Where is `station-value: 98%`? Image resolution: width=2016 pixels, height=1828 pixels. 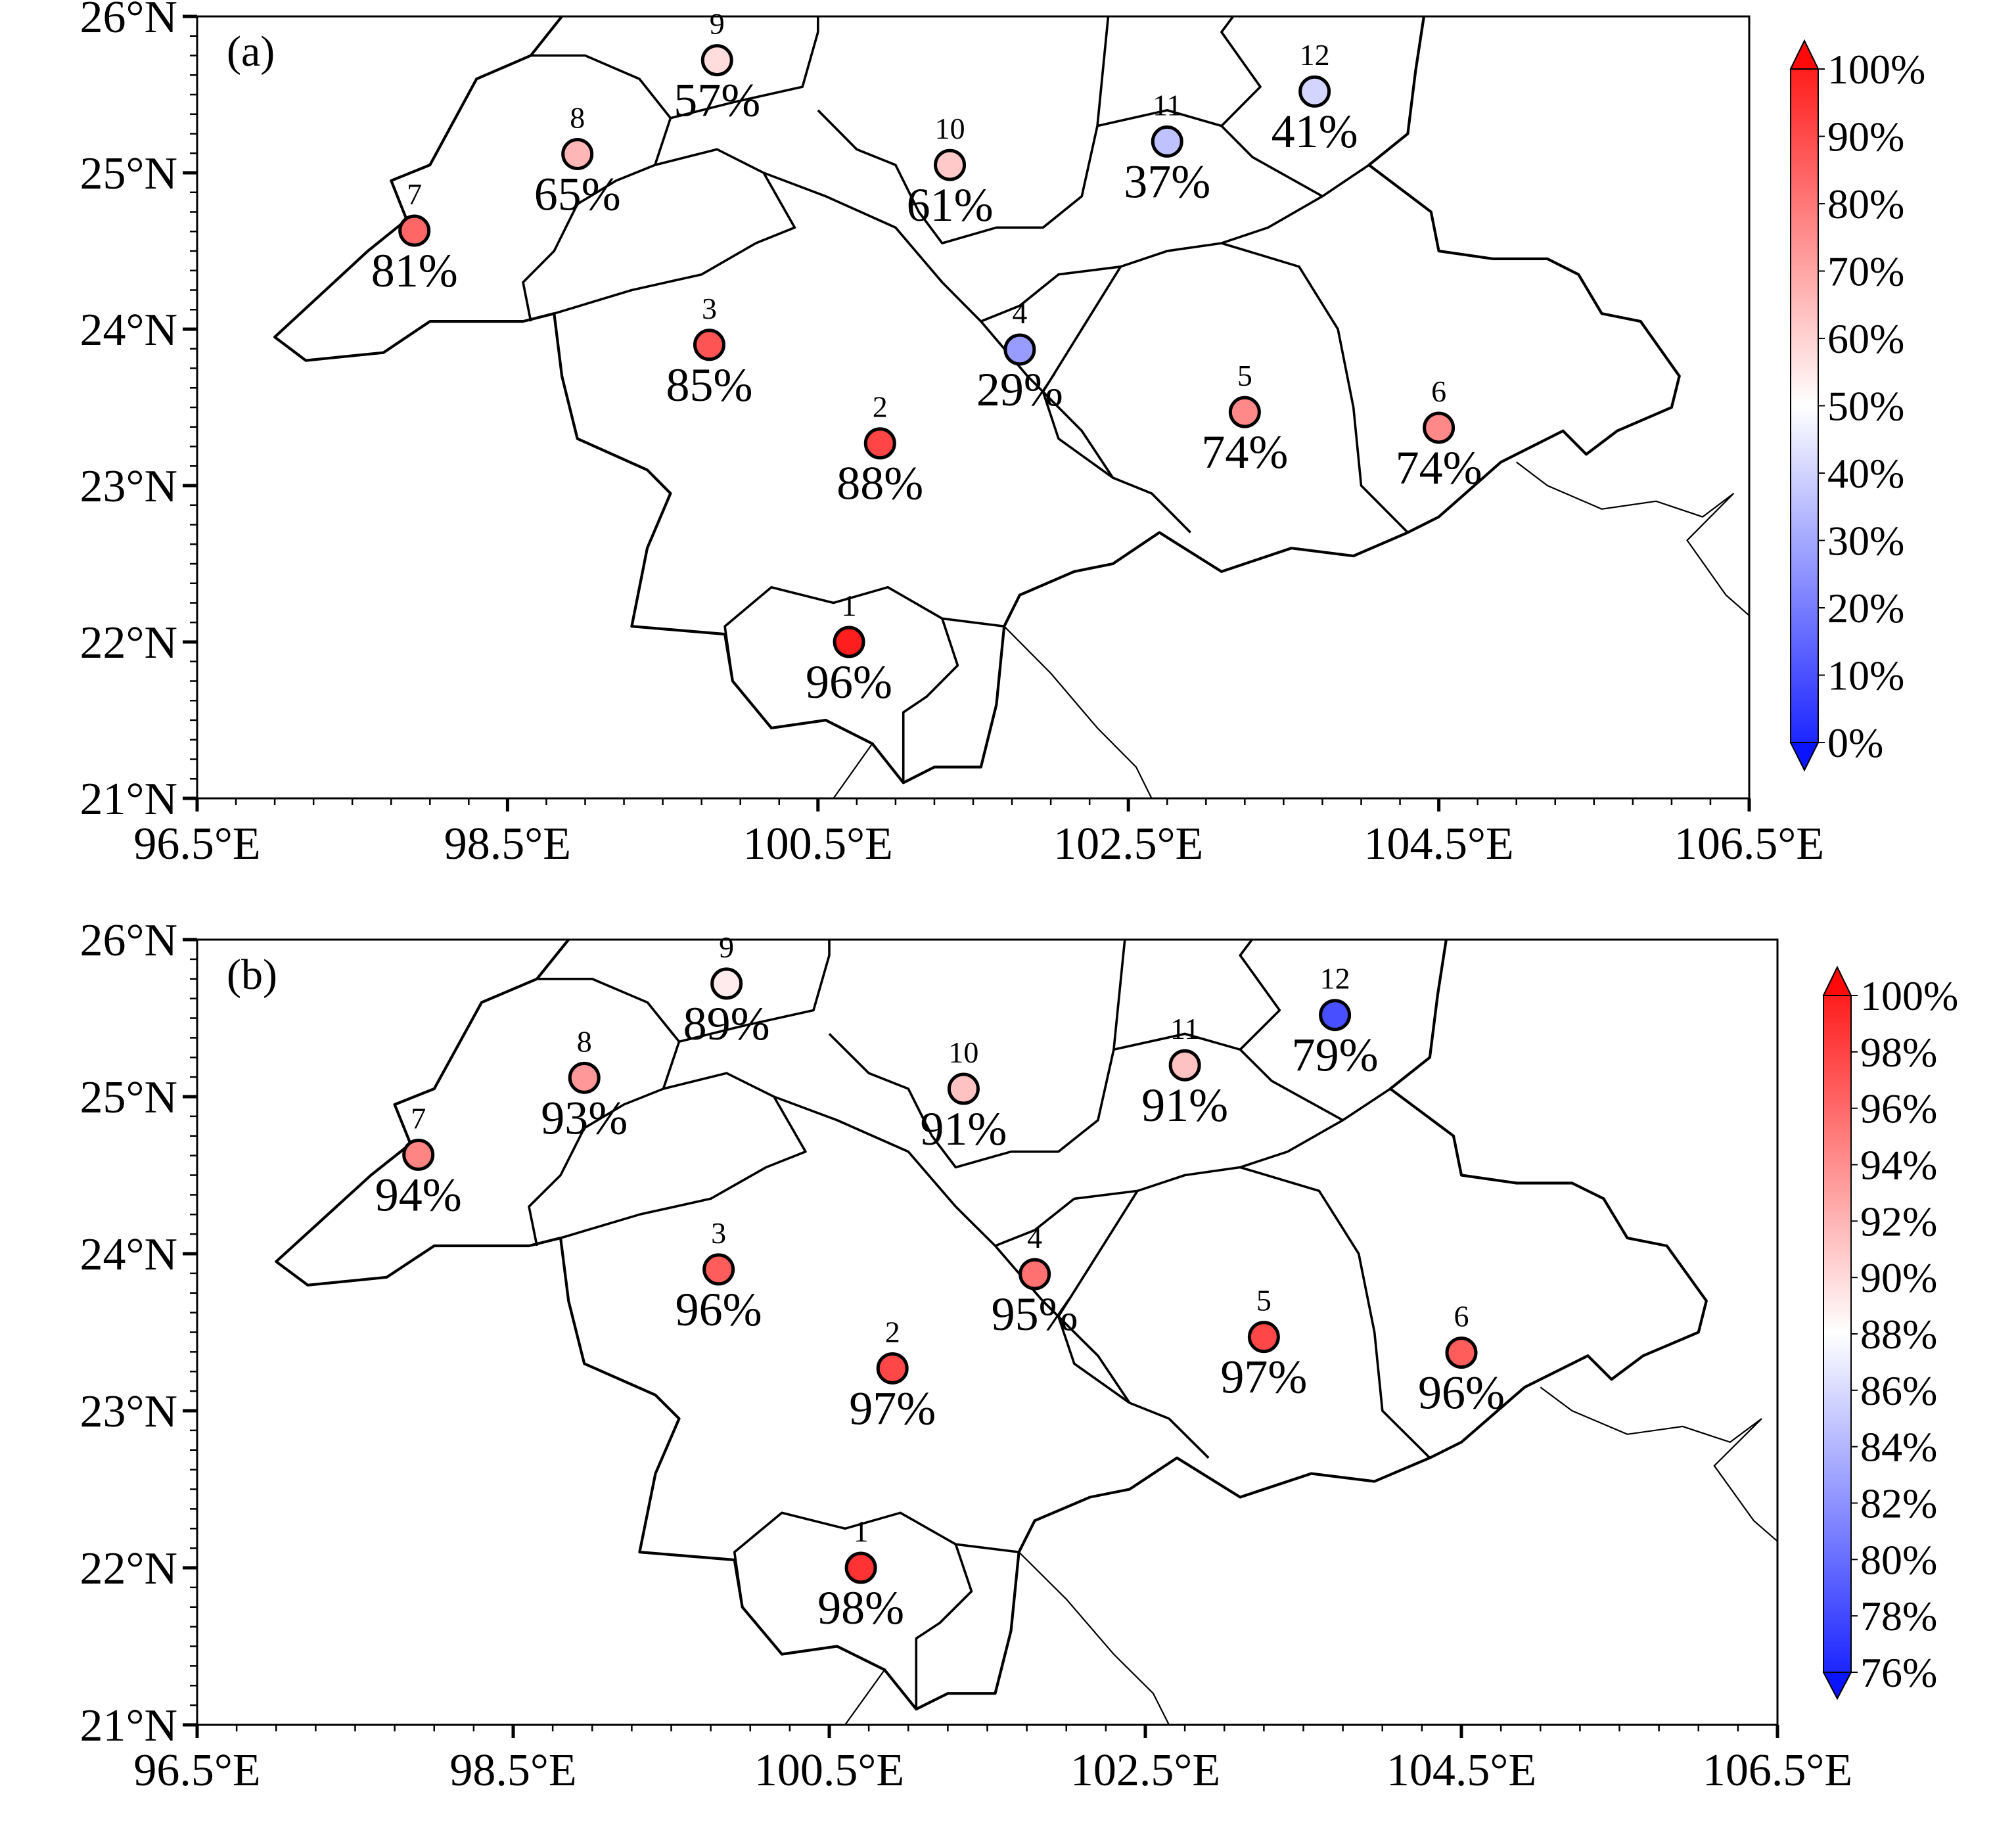 station-value: 98% is located at coordinates (860, 1608).